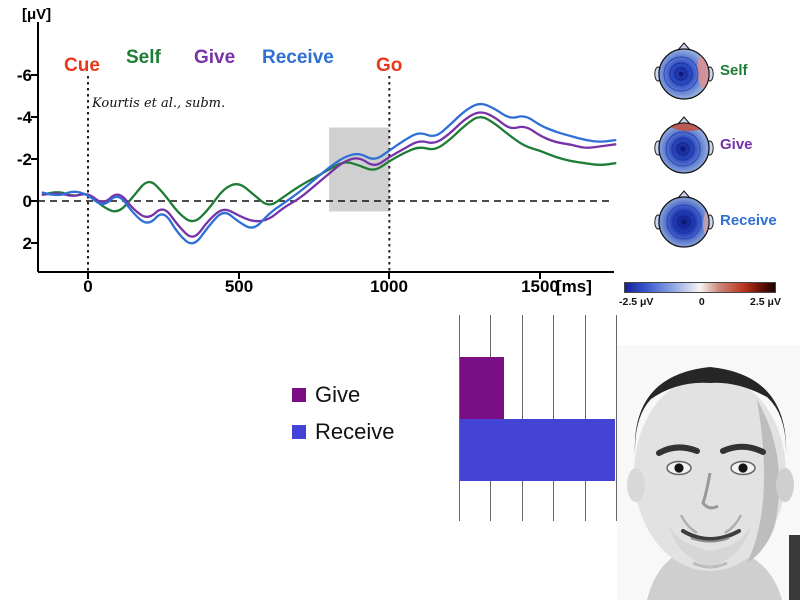  What do you see at coordinates (314, 275) in the screenshot?
I see `x-axis-ticks` at bounding box center [314, 275].